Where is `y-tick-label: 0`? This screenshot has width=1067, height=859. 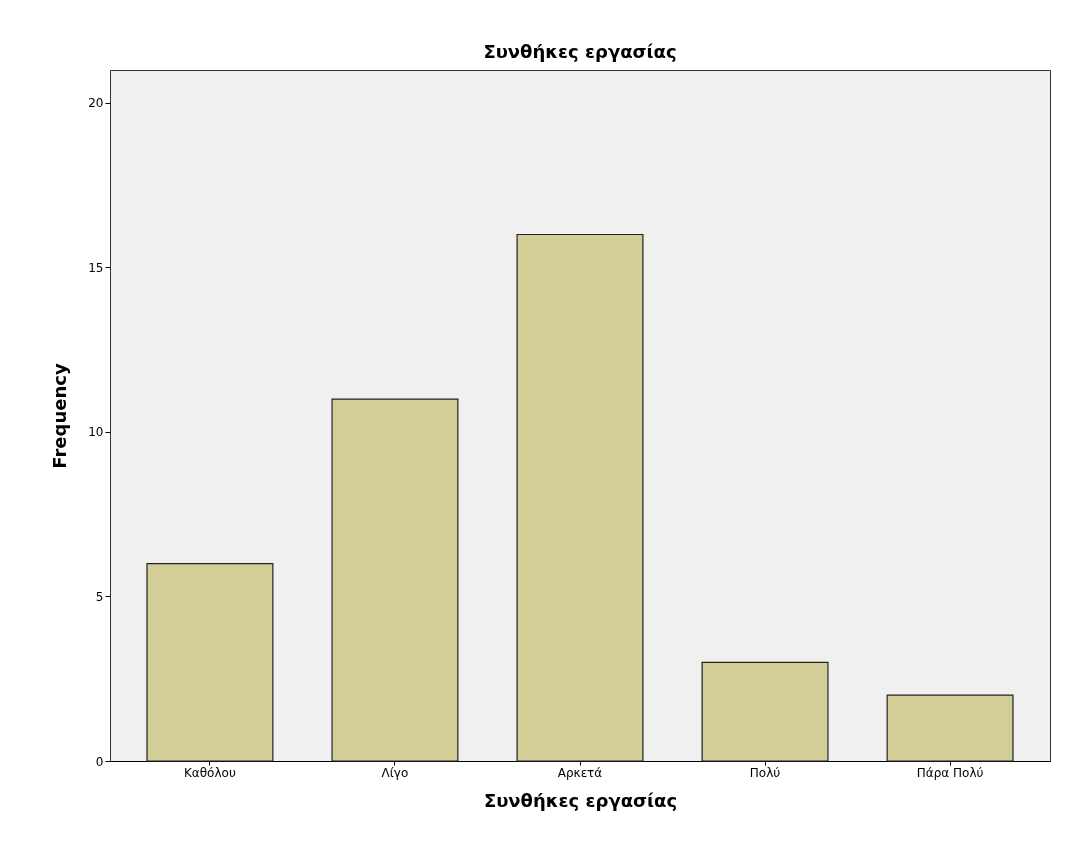 y-tick-label: 0 is located at coordinates (99, 761).